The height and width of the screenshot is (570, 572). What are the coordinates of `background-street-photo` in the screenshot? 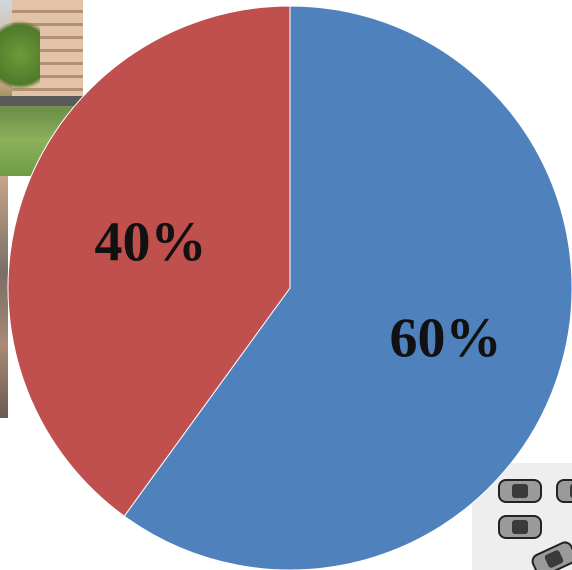 It's located at (41, 88).